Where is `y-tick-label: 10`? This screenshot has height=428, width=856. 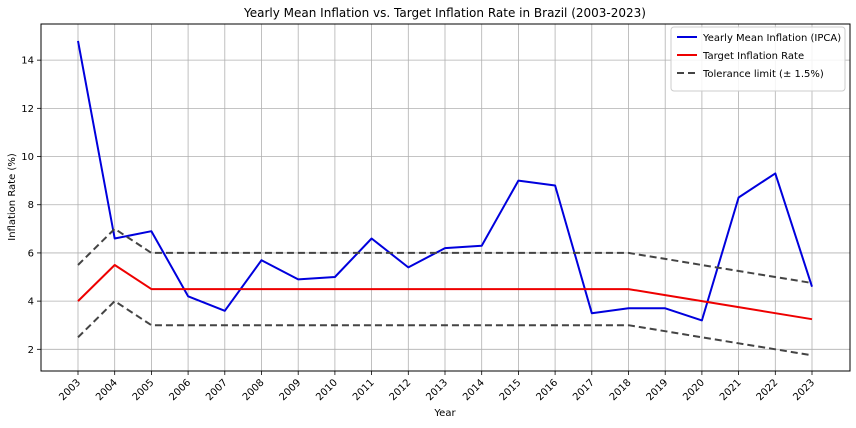 y-tick-label: 10 is located at coordinates (27, 157).